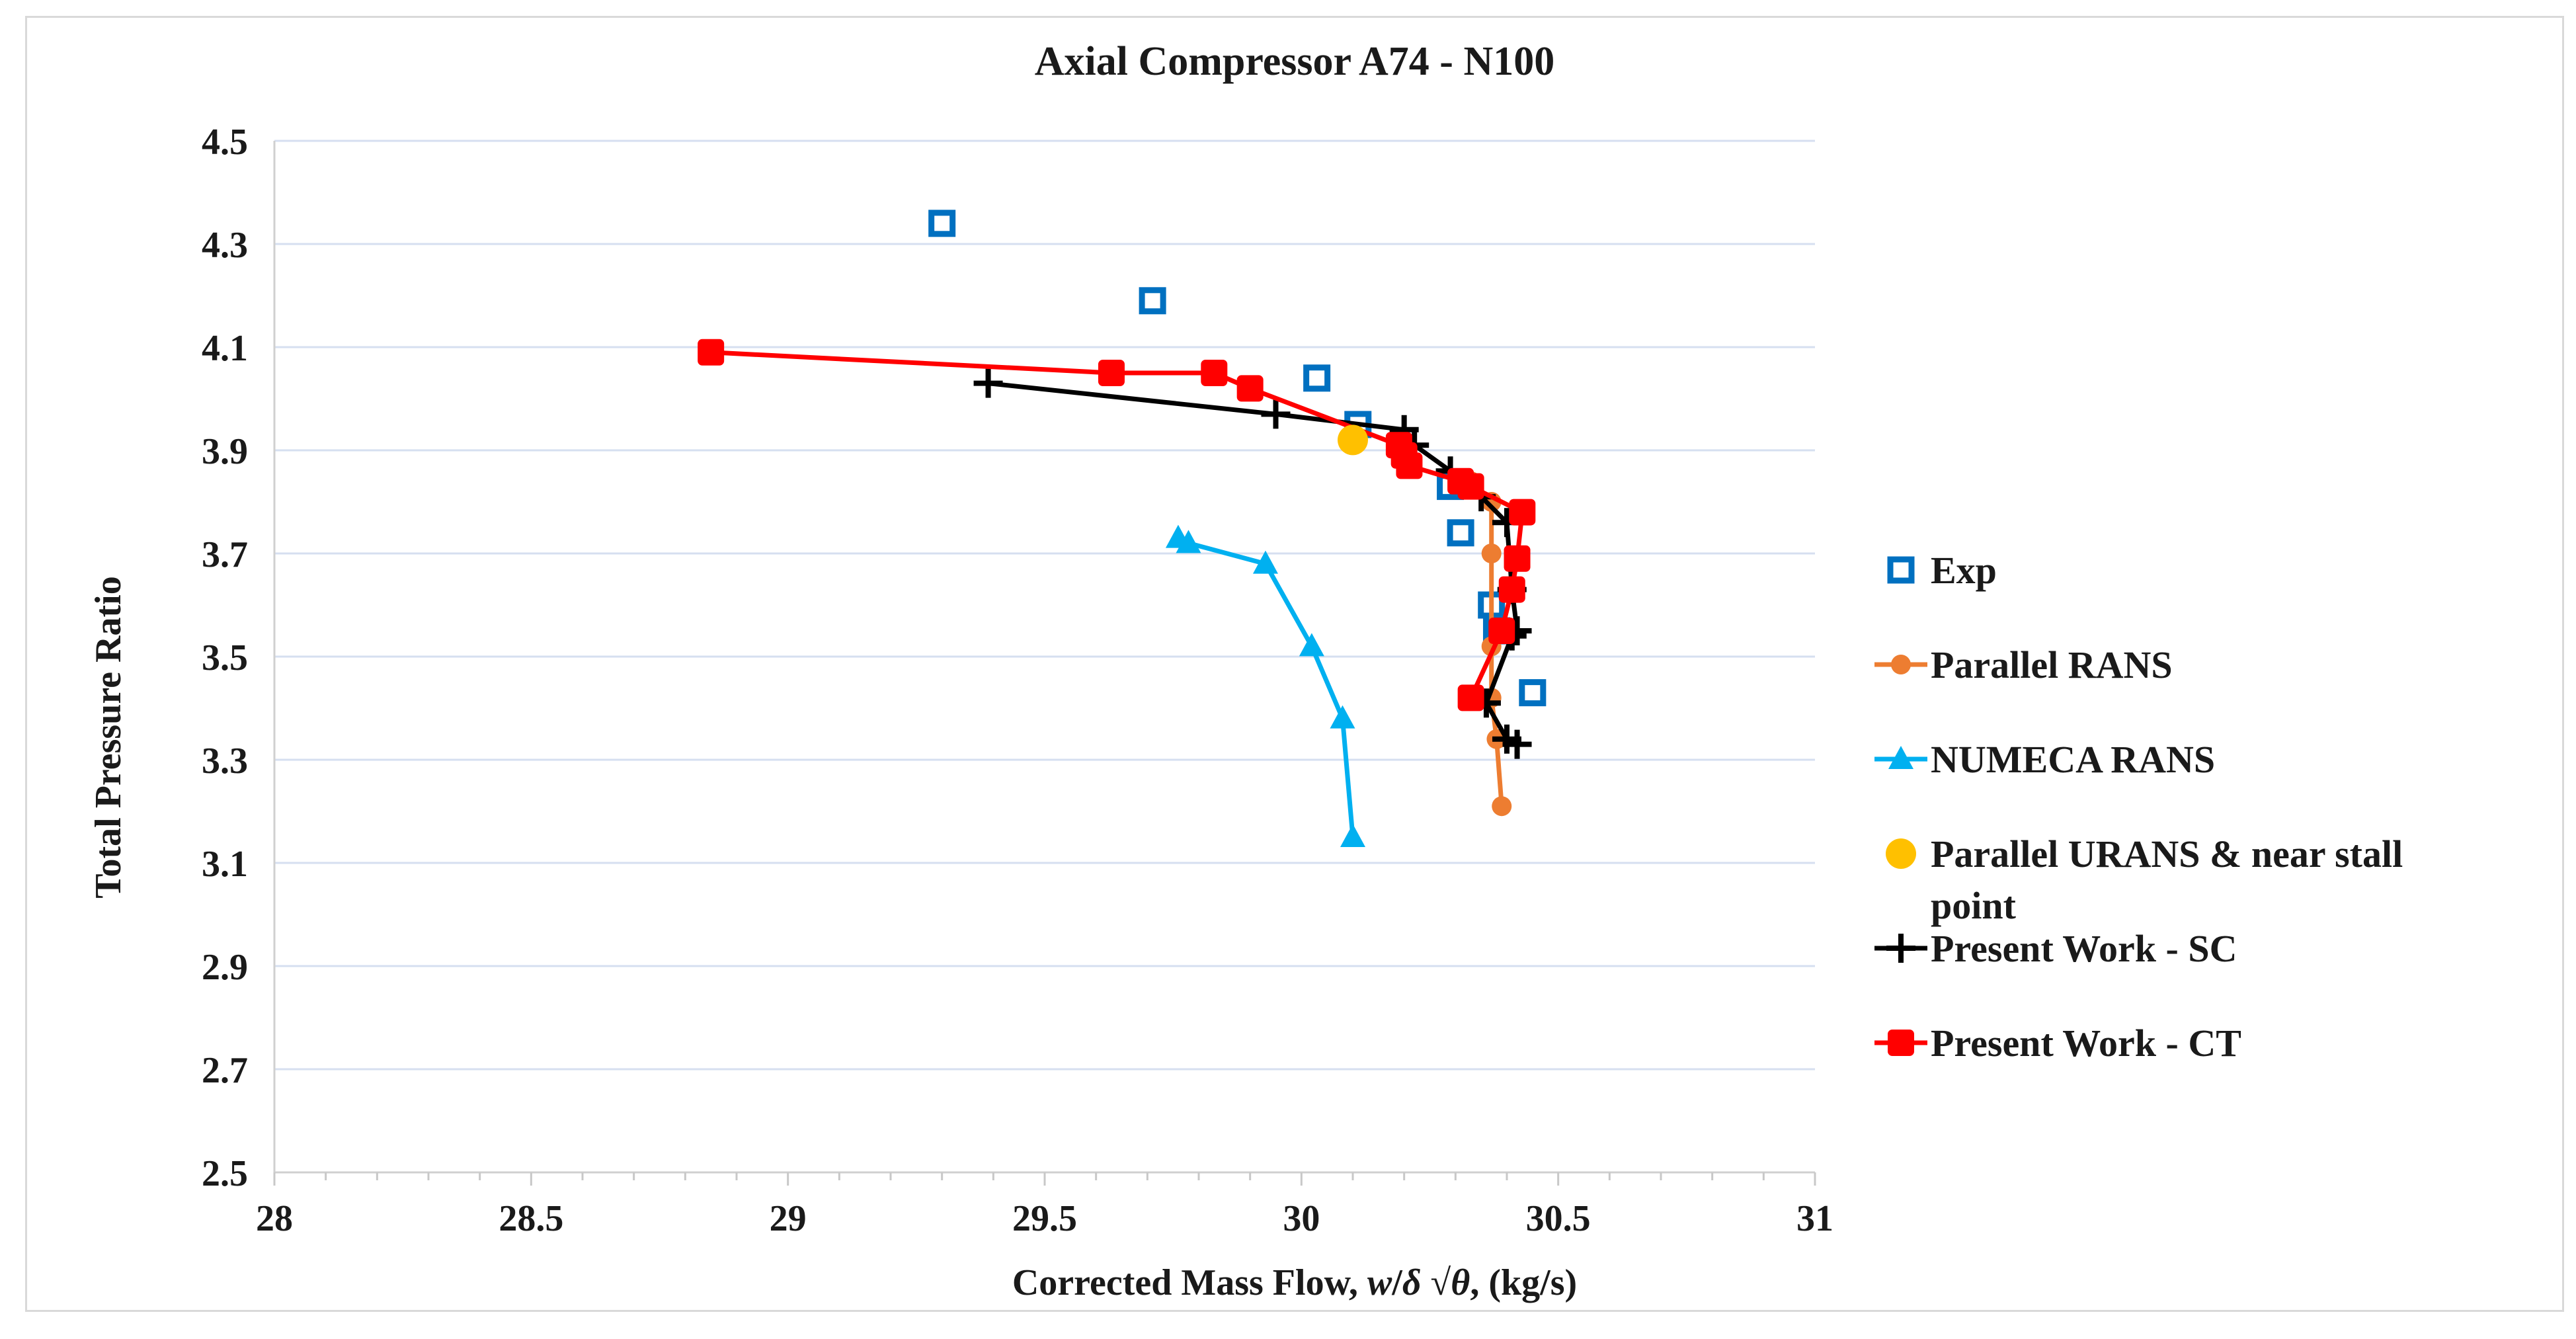 The width and height of the screenshot is (2576, 1339). What do you see at coordinates (531, 1218) in the screenshot?
I see `x-tick-label: 28.5` at bounding box center [531, 1218].